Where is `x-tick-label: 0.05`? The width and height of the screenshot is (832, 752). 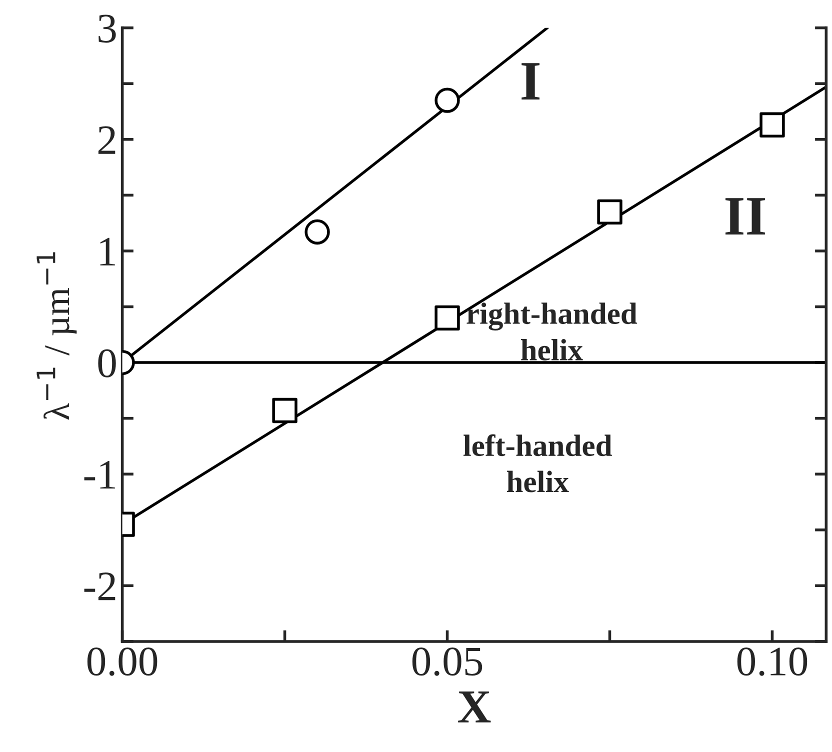
x-tick-label: 0.05 is located at coordinates (447, 662).